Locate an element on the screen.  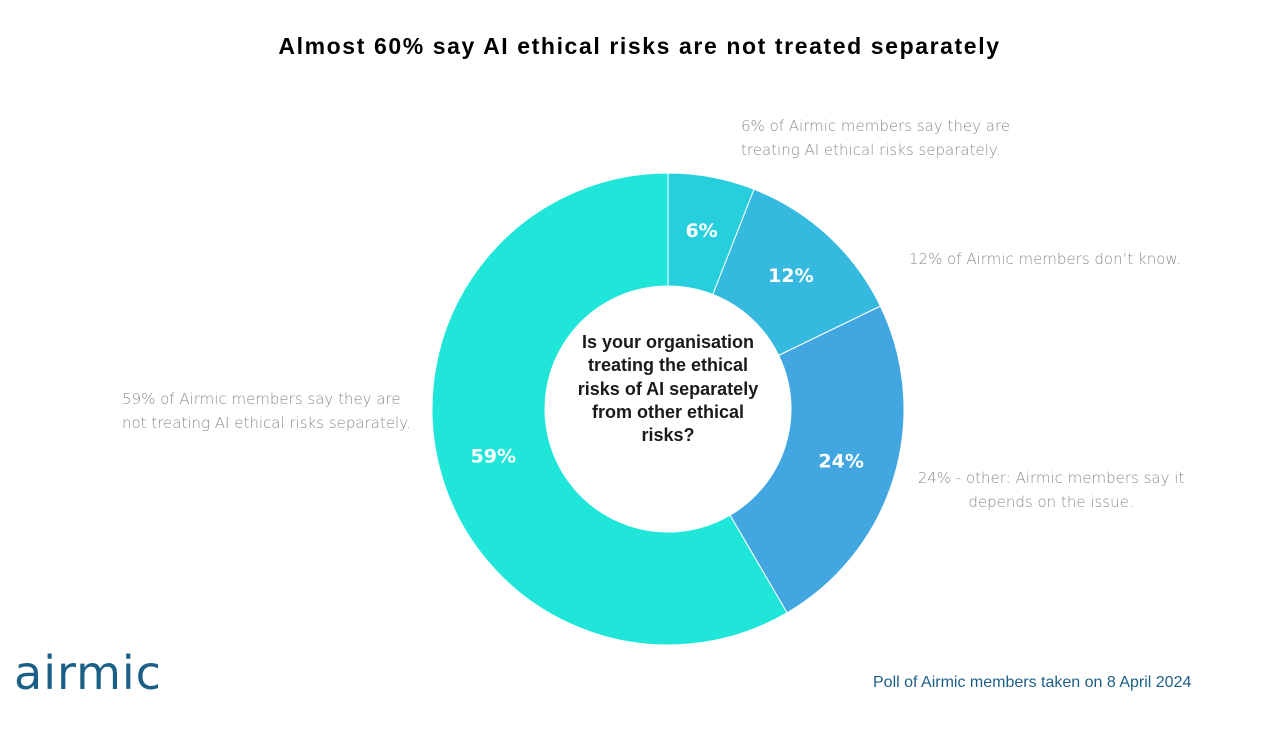
slice-label-no: 59% is located at coordinates (493, 456).